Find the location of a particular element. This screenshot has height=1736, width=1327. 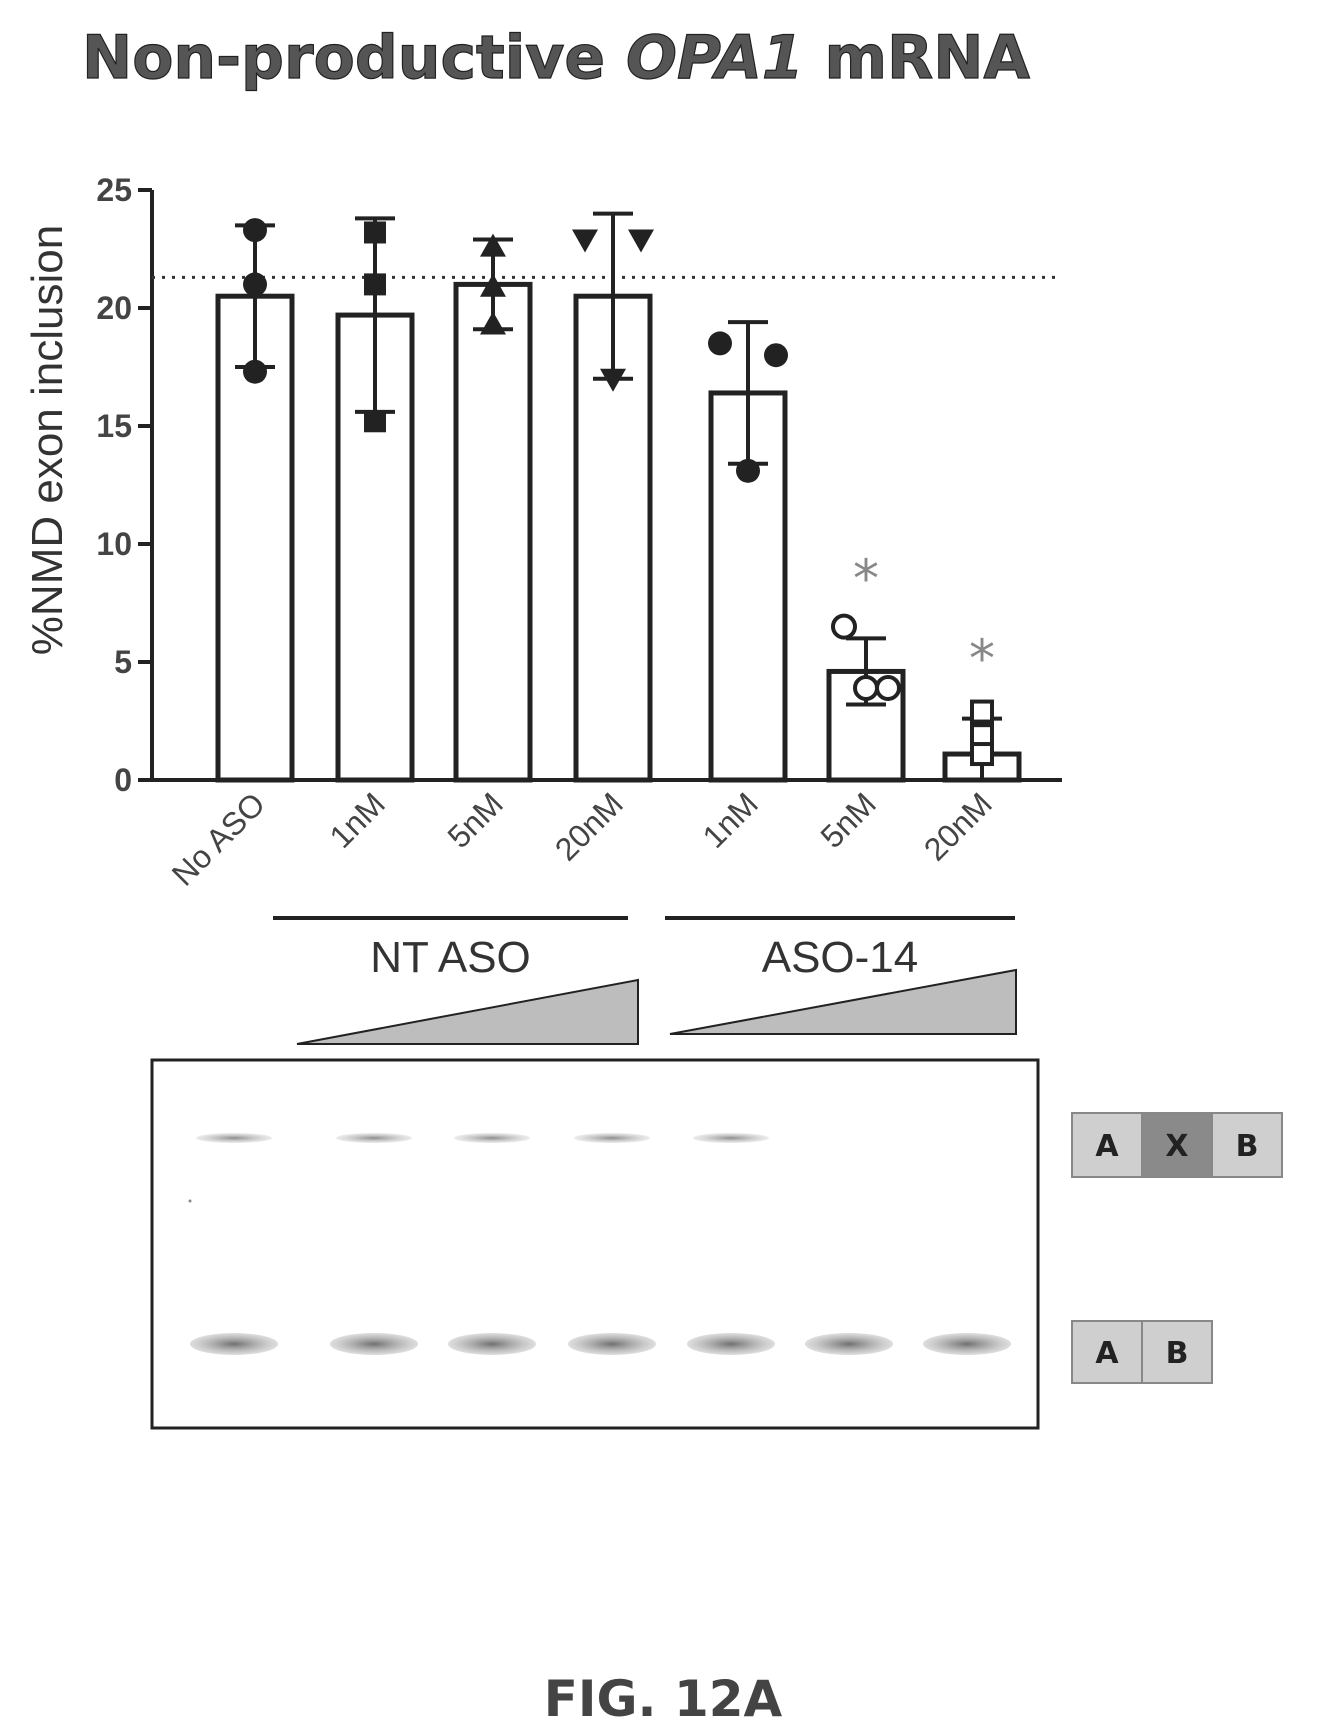

x-tick-label-1: 1nM is located at coordinates (356, 819).